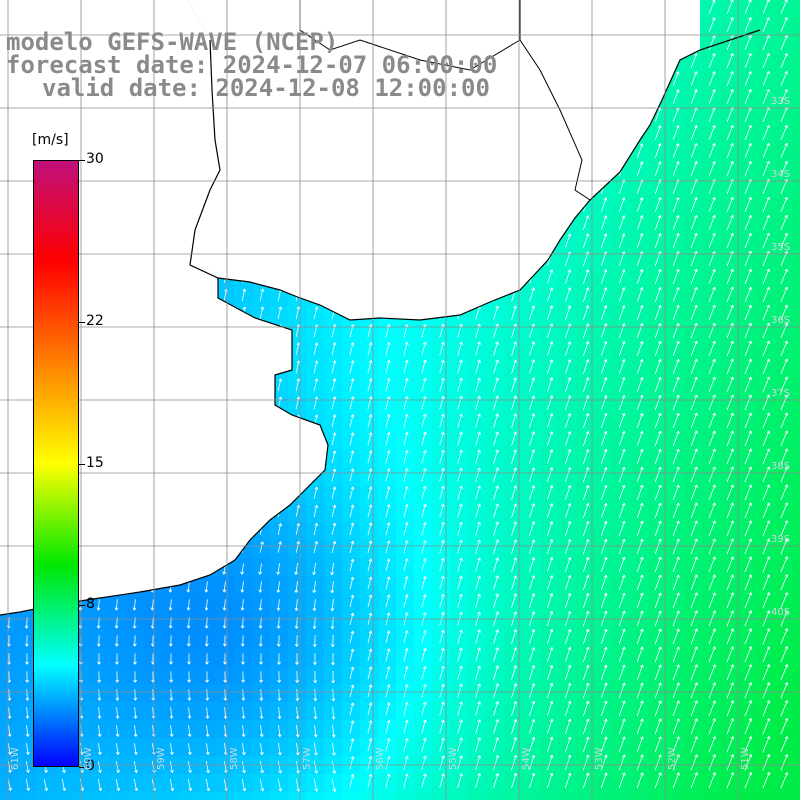 Image resolution: width=800 pixels, height=800 pixels. Describe the element at coordinates (90, 766) in the screenshot. I see `colorbar-tick-label: 0` at that location.